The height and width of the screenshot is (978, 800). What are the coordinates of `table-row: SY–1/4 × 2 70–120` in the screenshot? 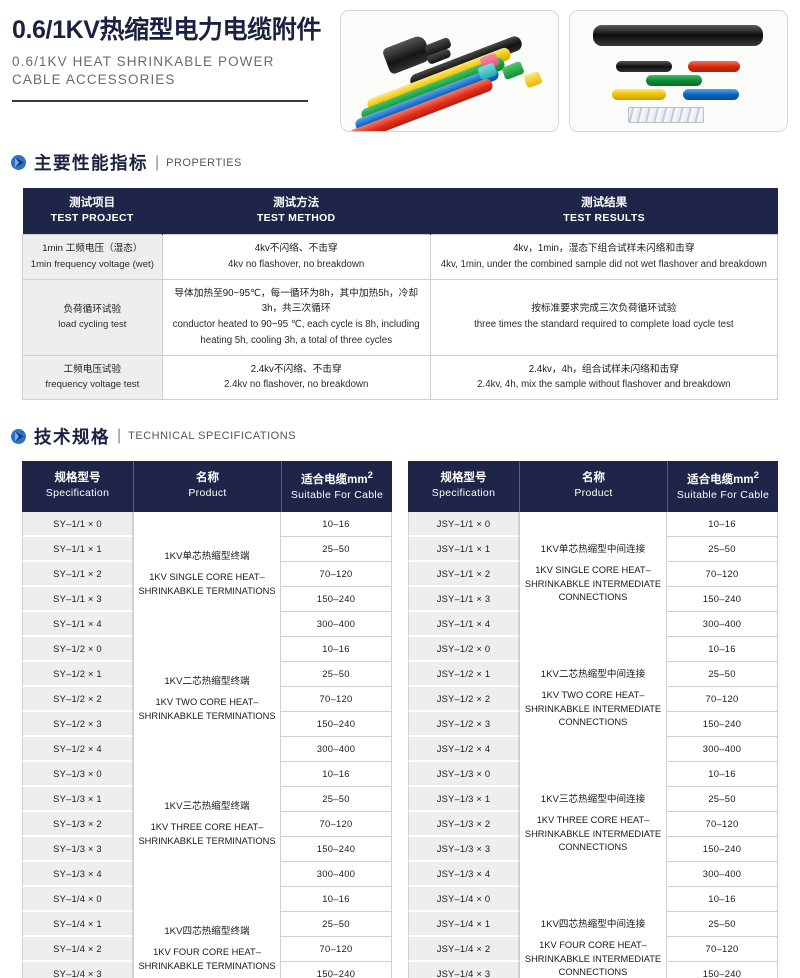 It's located at (207, 949).